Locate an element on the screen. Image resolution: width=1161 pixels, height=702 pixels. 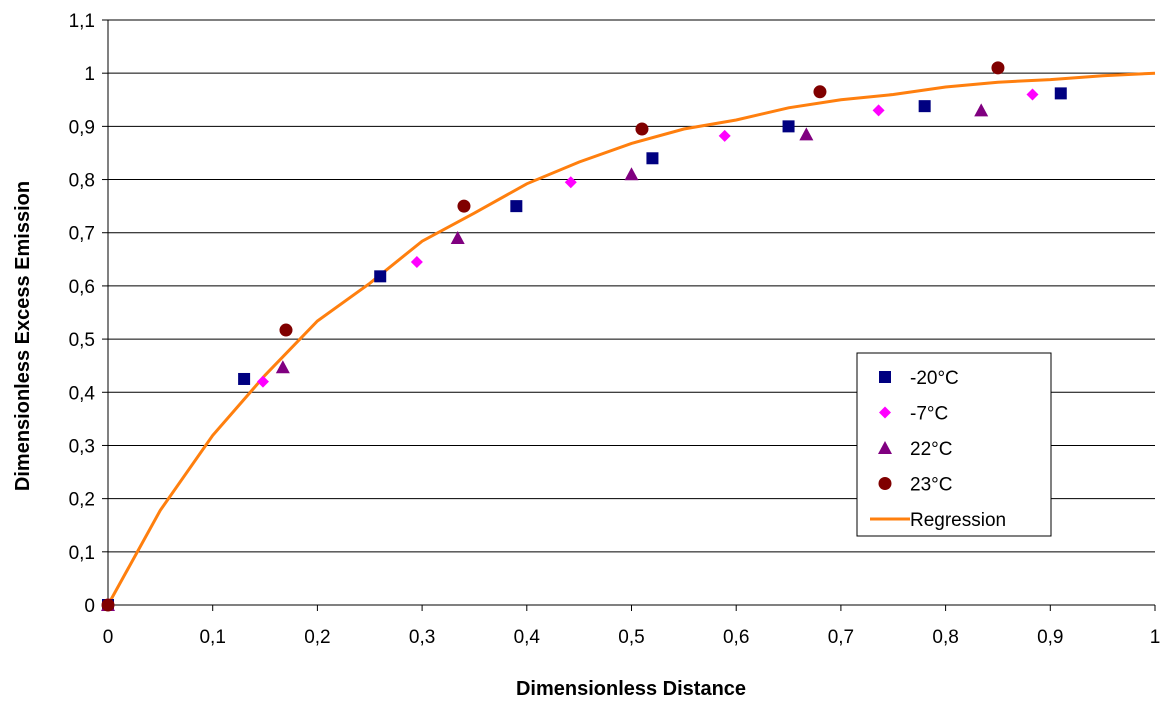
x-tick-label: 0,3 is located at coordinates (422, 637).